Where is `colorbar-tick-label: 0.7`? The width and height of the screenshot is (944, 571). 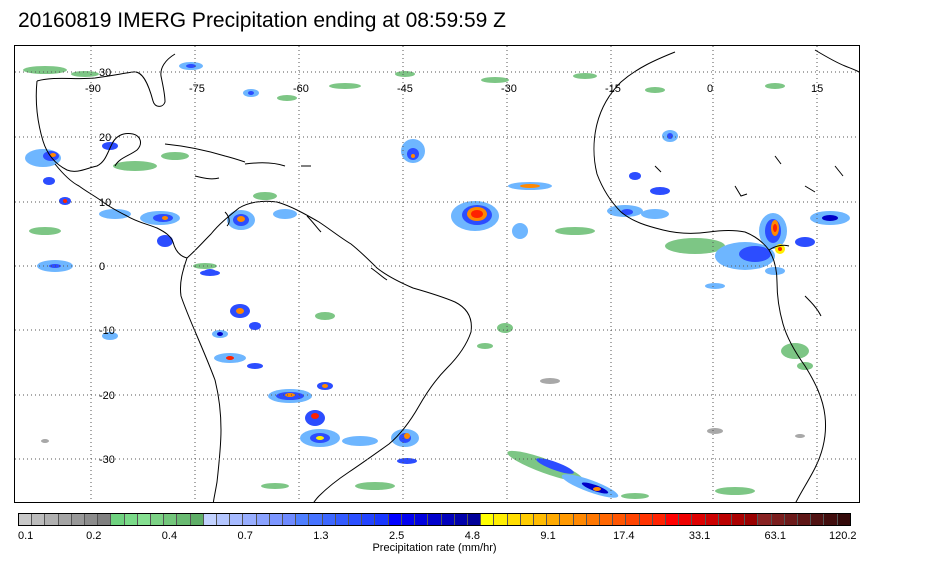
colorbar-tick-label: 0.7 is located at coordinates (245, 536).